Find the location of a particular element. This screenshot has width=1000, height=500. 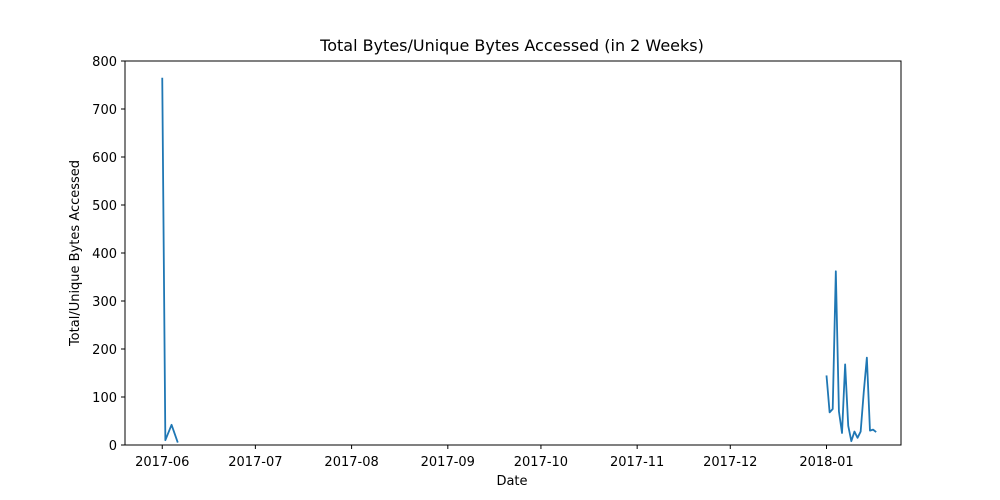

x-tick-label: 2017-12 is located at coordinates (730, 462).